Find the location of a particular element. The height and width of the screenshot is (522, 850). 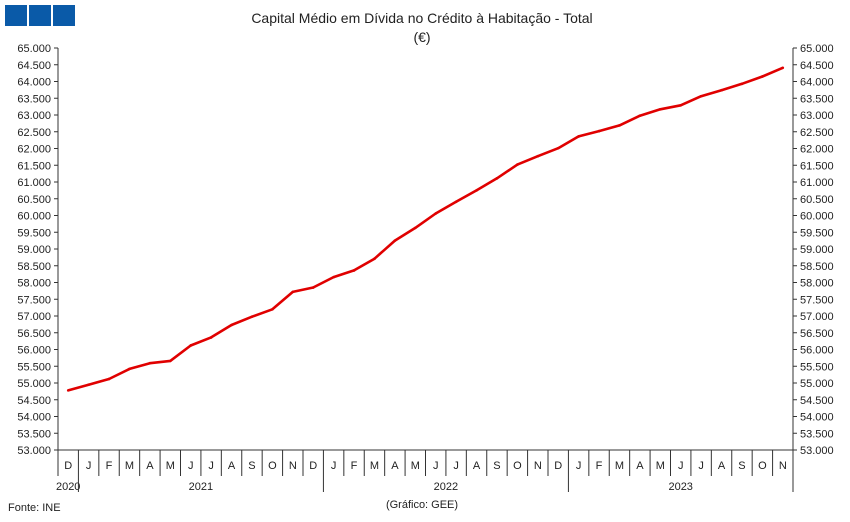

y-tick-label: 59.500 is located at coordinates (817, 233).